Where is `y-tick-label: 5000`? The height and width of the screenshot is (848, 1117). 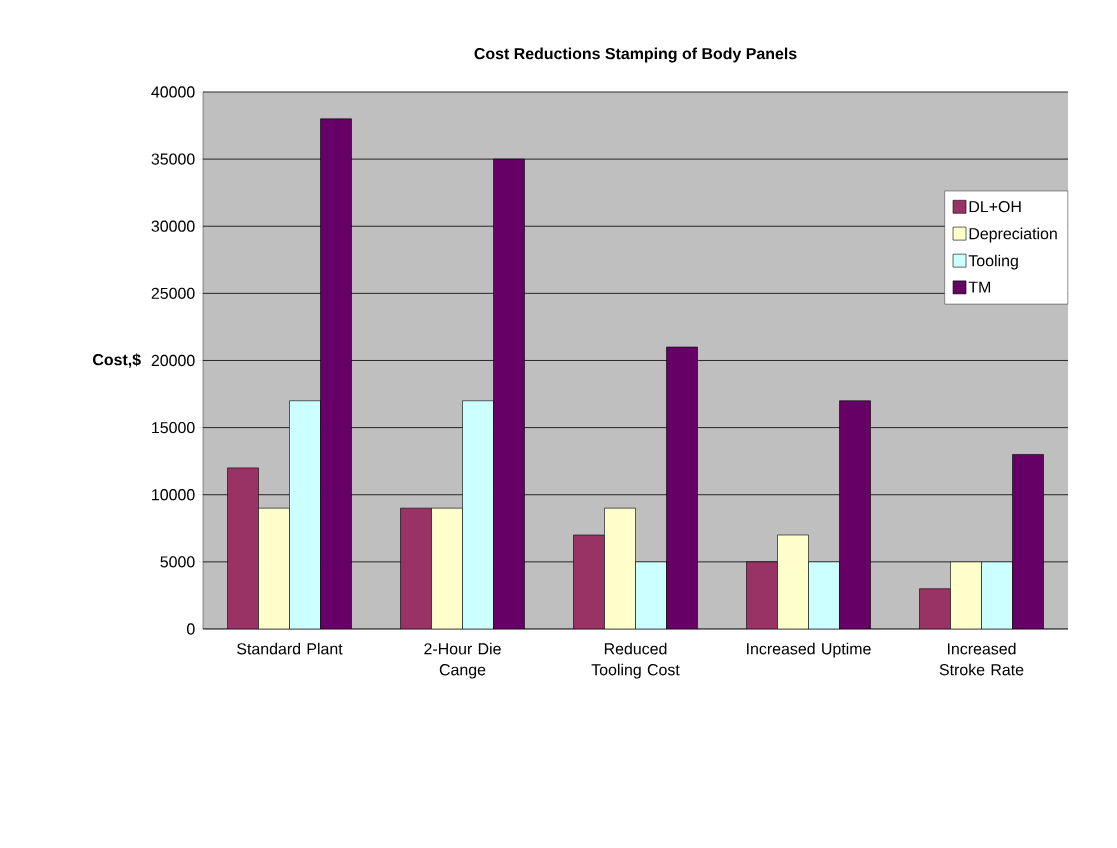 y-tick-label: 5000 is located at coordinates (177, 562).